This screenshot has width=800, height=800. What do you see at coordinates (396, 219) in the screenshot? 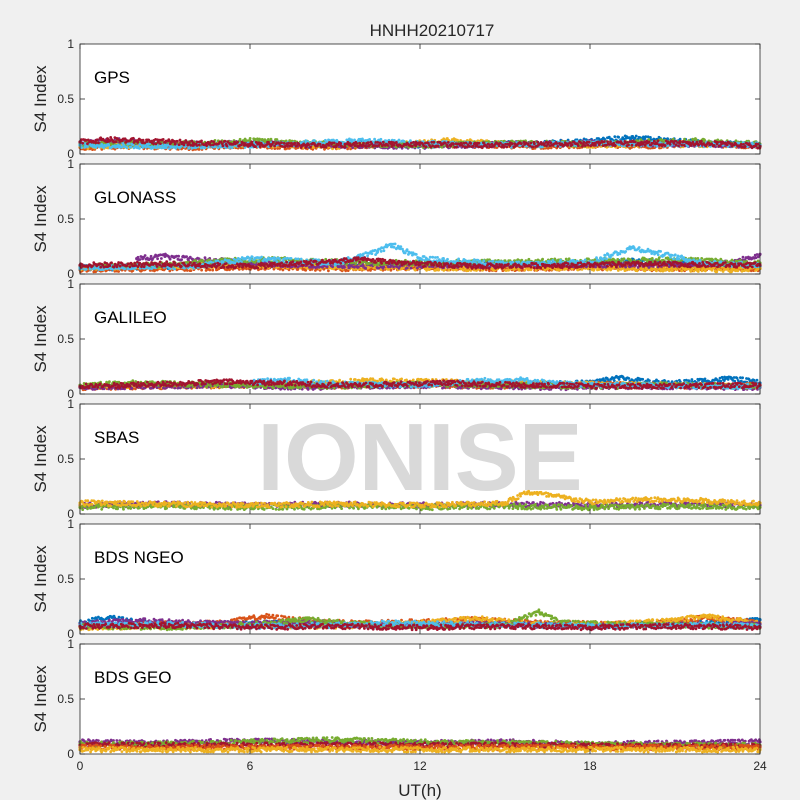
I see `panel-glonass: 00.51S4 Index GLONASS` at bounding box center [396, 219].